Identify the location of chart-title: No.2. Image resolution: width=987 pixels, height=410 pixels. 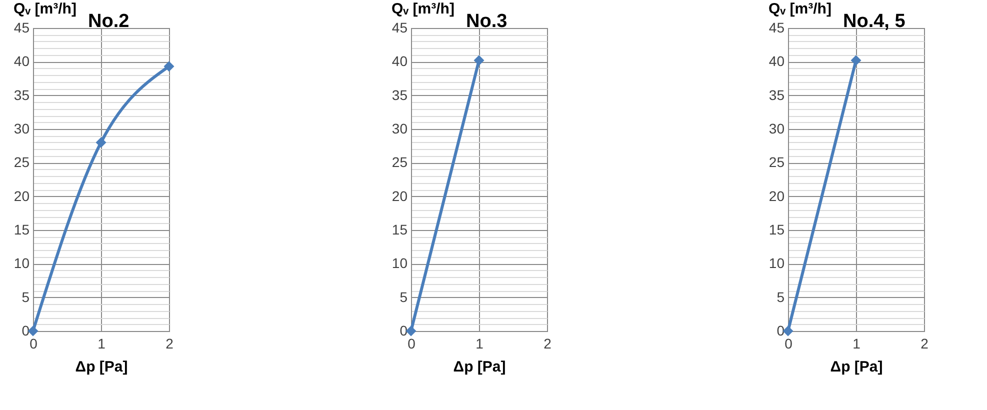
(109, 21).